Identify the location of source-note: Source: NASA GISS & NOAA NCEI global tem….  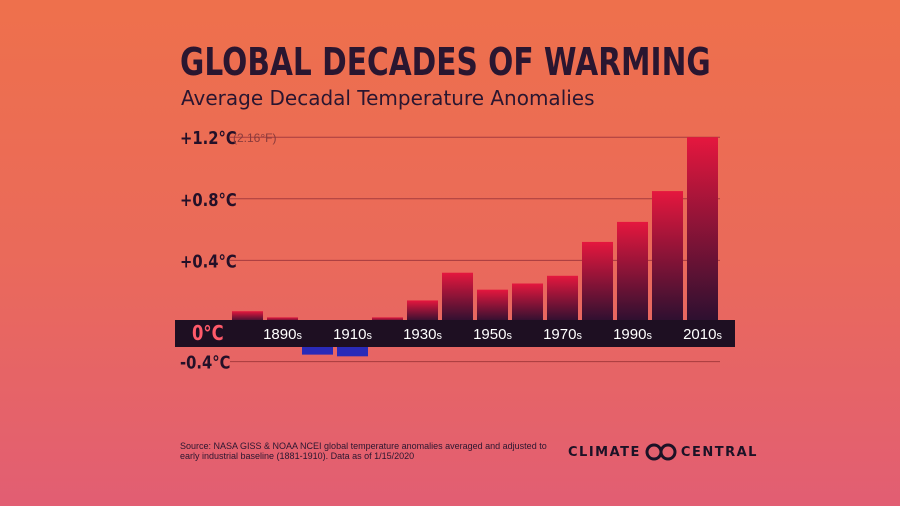
(363, 451).